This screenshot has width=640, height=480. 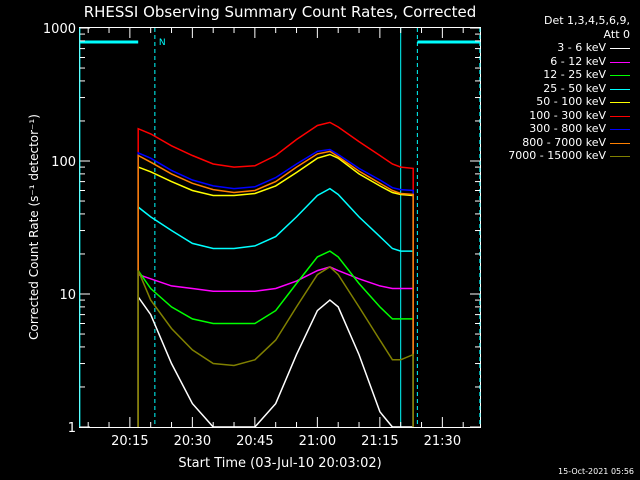 What do you see at coordinates (279, 463) in the screenshot?
I see `x-axis-label: Start Time (03-Jul-10 20:03:02)` at bounding box center [279, 463].